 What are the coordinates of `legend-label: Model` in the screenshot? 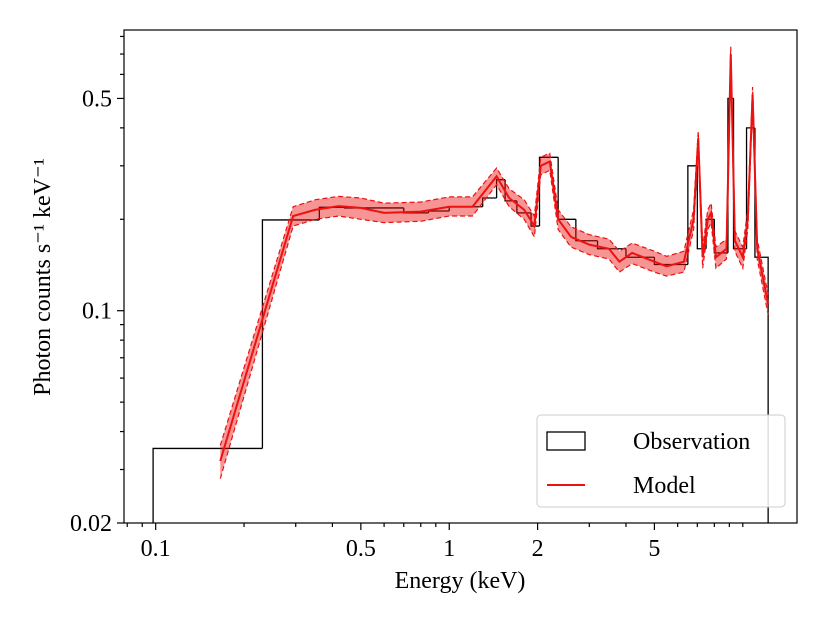 It's located at (664, 486).